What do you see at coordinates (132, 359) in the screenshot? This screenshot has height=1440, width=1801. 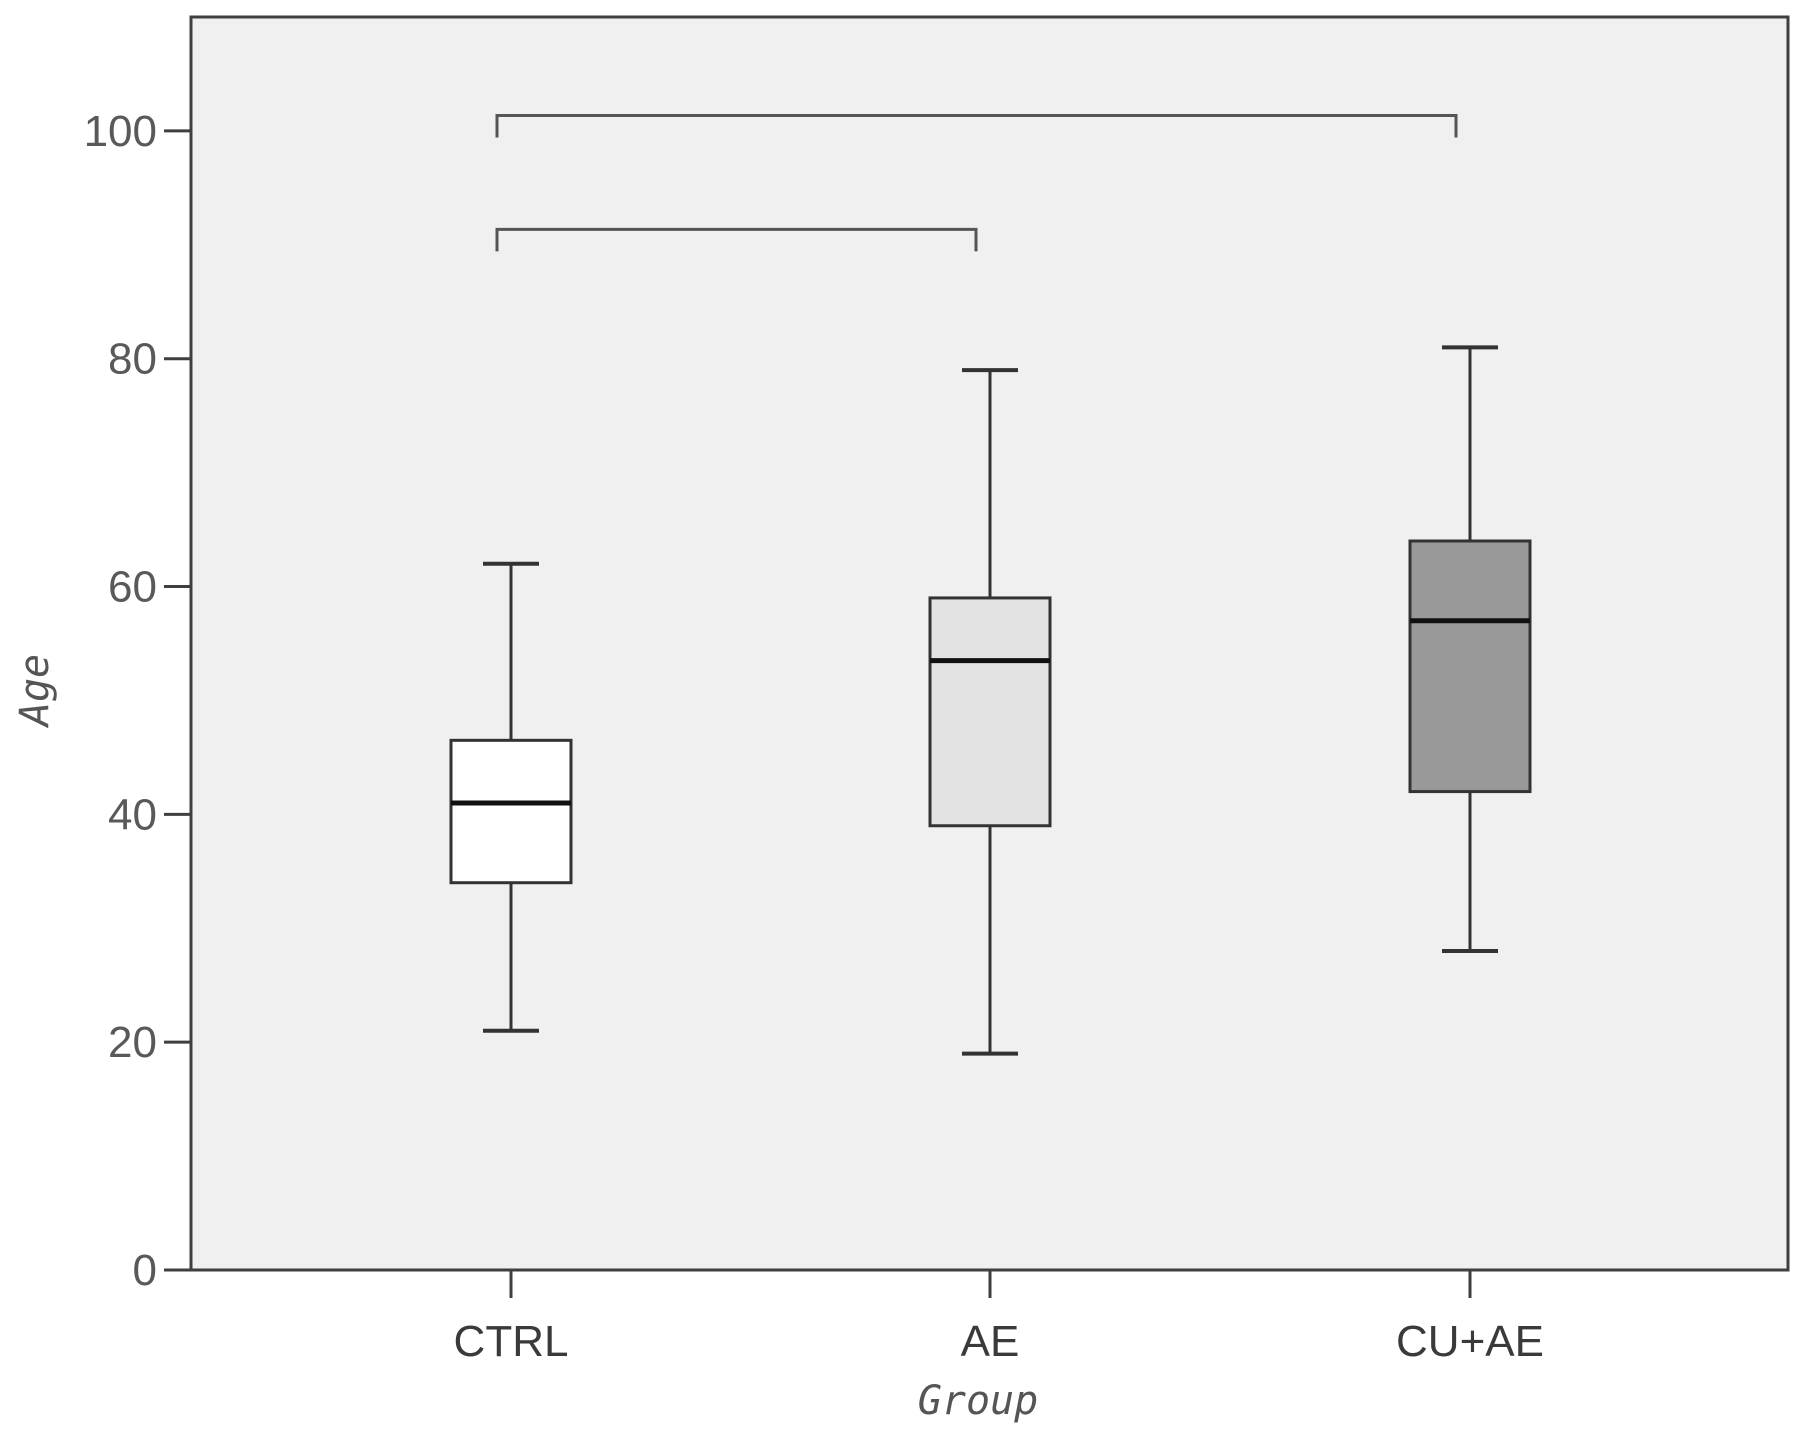 I see `y-tick-label: 80` at bounding box center [132, 359].